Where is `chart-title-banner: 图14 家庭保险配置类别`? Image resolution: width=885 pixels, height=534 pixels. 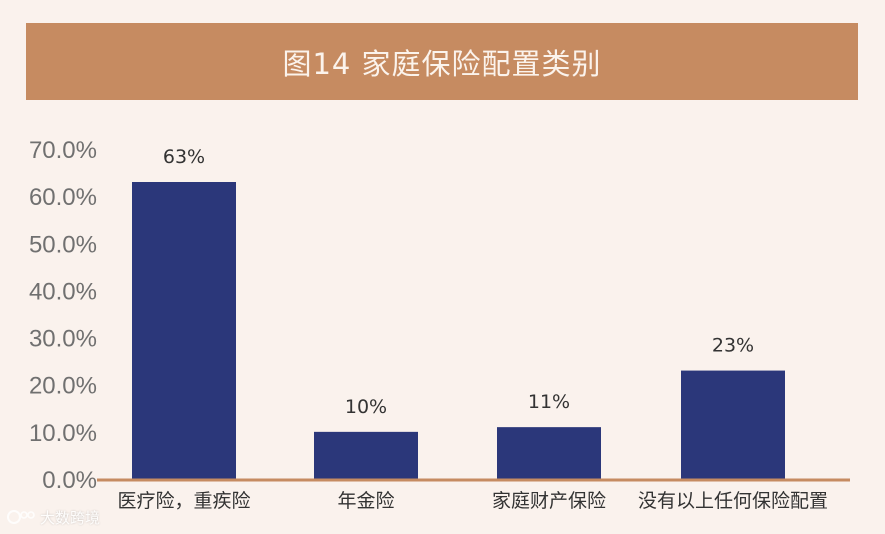 chart-title-banner: 图14 家庭保险配置类别 is located at coordinates (442, 61).